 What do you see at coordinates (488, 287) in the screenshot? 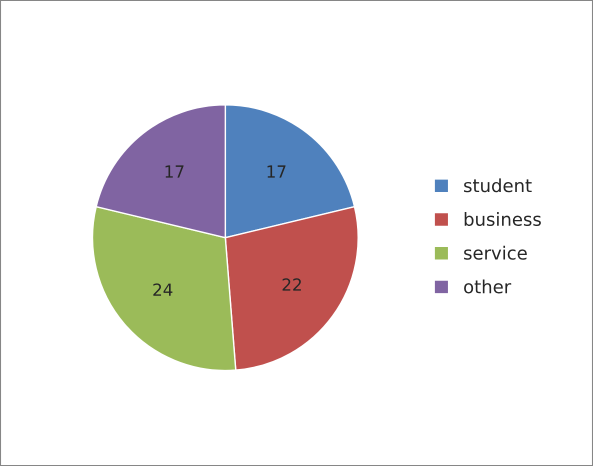
I see `legend-label: other` at bounding box center [488, 287].